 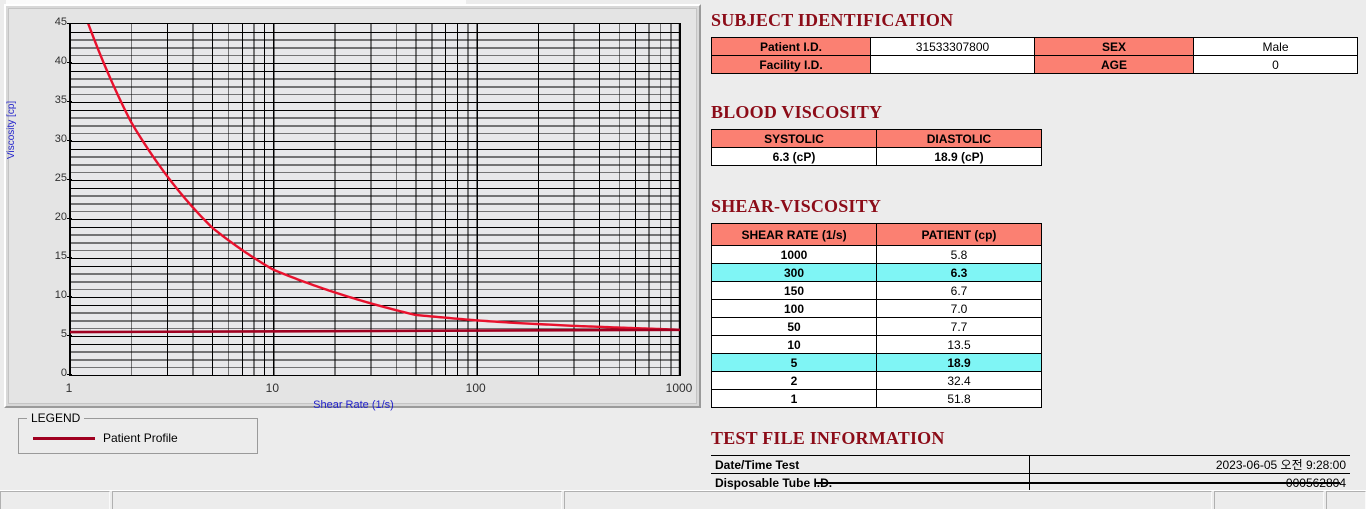 I want to click on facility-id-label: Facility I.D., so click(x=791, y=64).